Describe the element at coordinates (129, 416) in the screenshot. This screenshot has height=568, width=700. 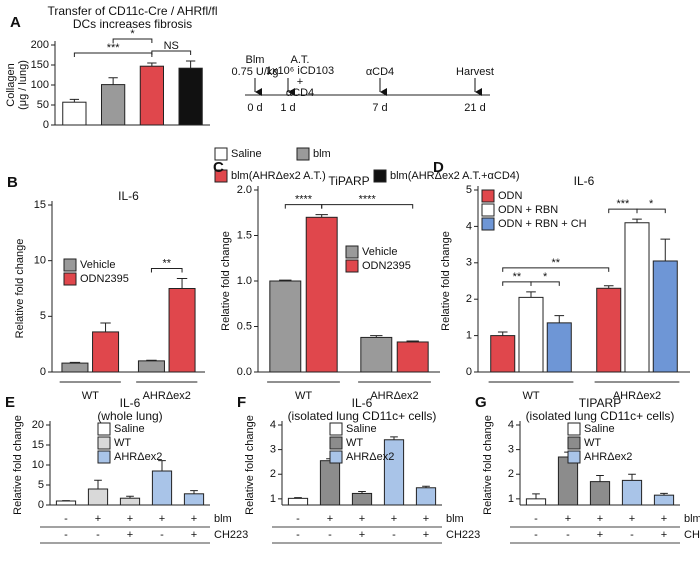
I see `chart-title: (whole lung)` at that location.